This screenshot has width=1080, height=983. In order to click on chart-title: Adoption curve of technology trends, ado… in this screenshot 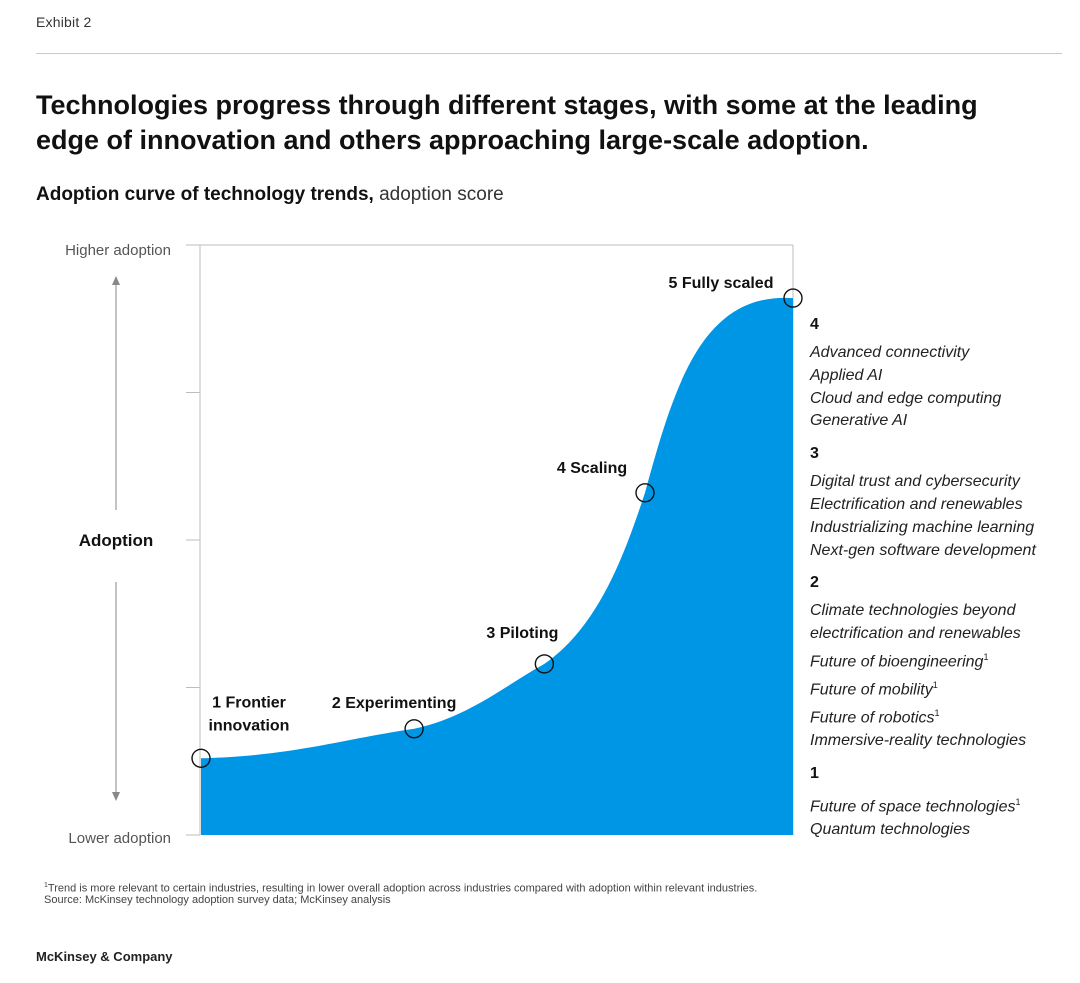, I will do `click(270, 195)`.